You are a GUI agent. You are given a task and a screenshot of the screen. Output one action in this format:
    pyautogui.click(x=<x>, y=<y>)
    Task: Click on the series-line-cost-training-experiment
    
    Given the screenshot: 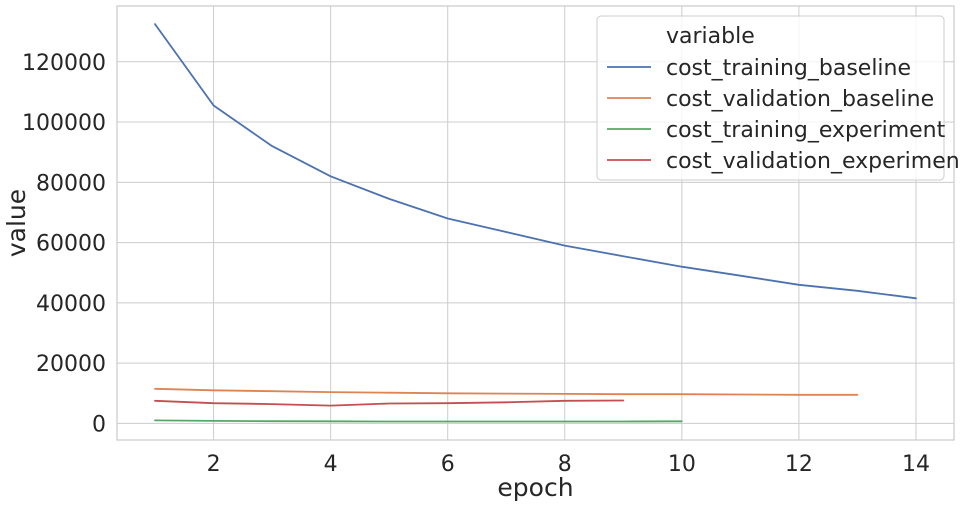 What is the action you would take?
    pyautogui.click(x=418, y=421)
    